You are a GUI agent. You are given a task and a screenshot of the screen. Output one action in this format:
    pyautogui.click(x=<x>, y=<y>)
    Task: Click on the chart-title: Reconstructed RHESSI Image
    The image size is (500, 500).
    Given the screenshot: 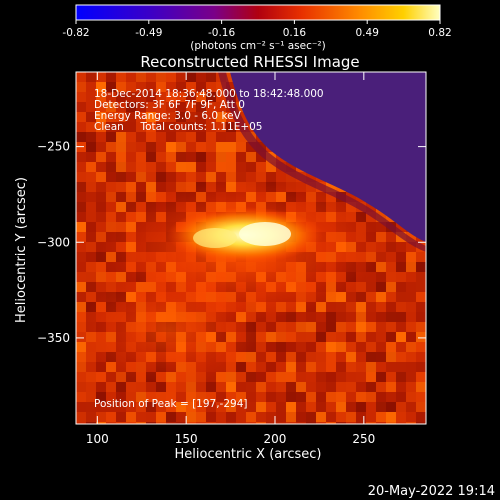 What is the action you would take?
    pyautogui.click(x=249, y=62)
    